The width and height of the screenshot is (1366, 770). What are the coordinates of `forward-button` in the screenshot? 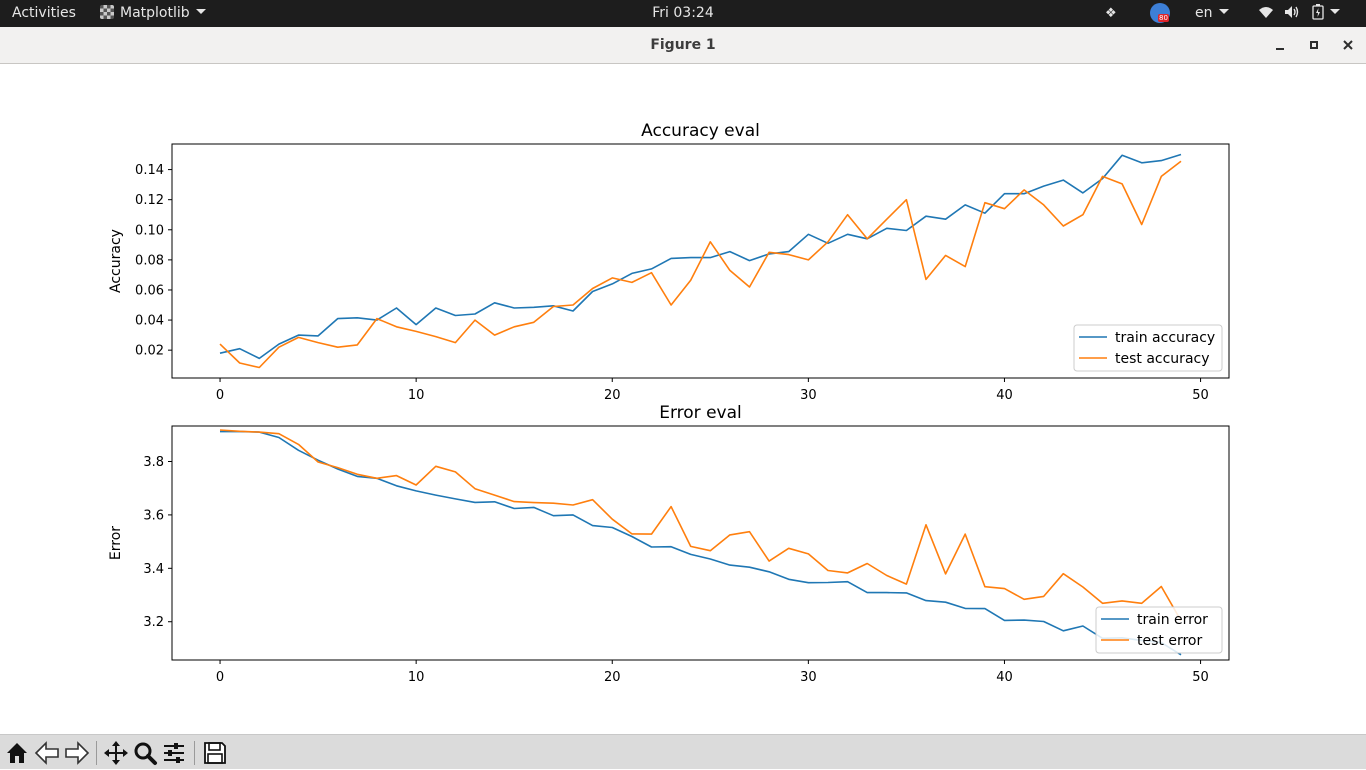 It's located at (77, 753).